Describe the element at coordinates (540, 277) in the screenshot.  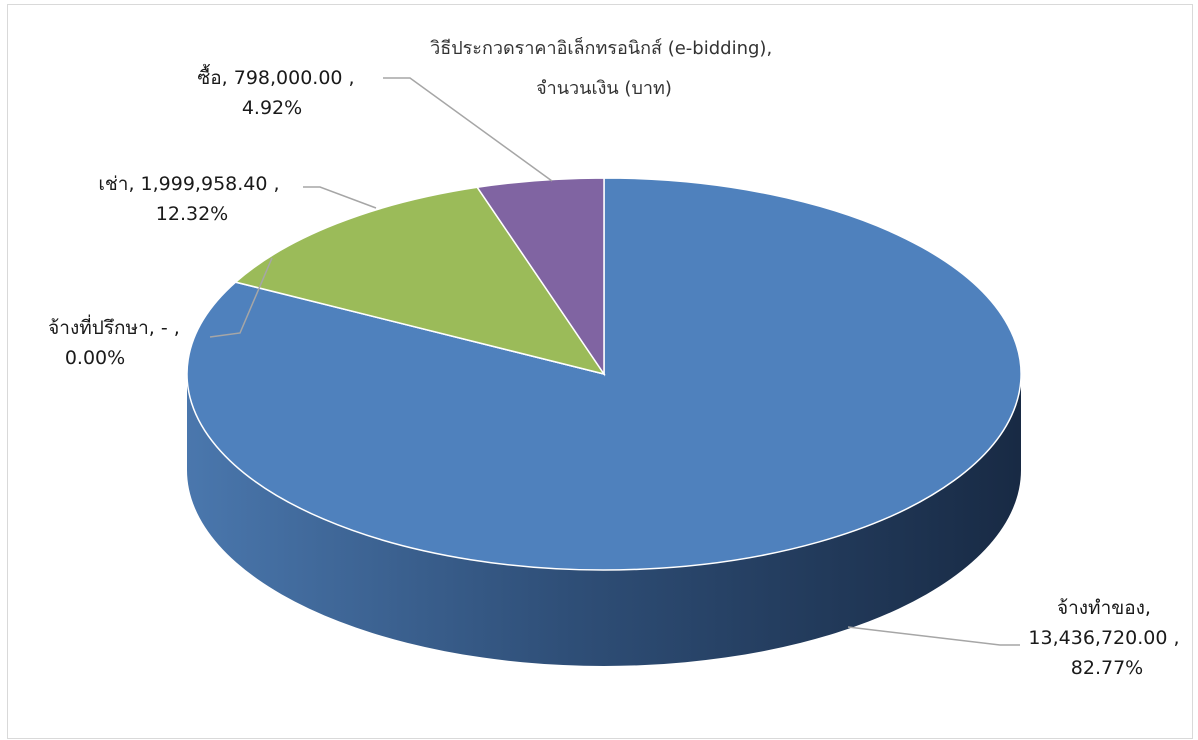
I see `slice-3-top` at that location.